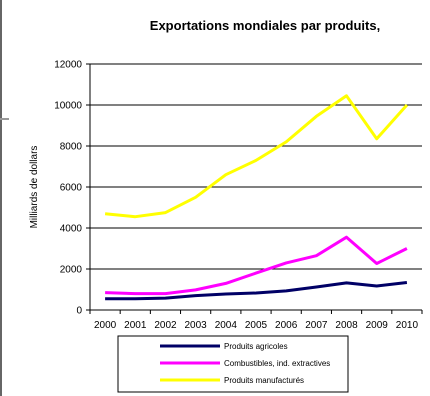  I want to click on y-tick-label: 10000, so click(68, 106).